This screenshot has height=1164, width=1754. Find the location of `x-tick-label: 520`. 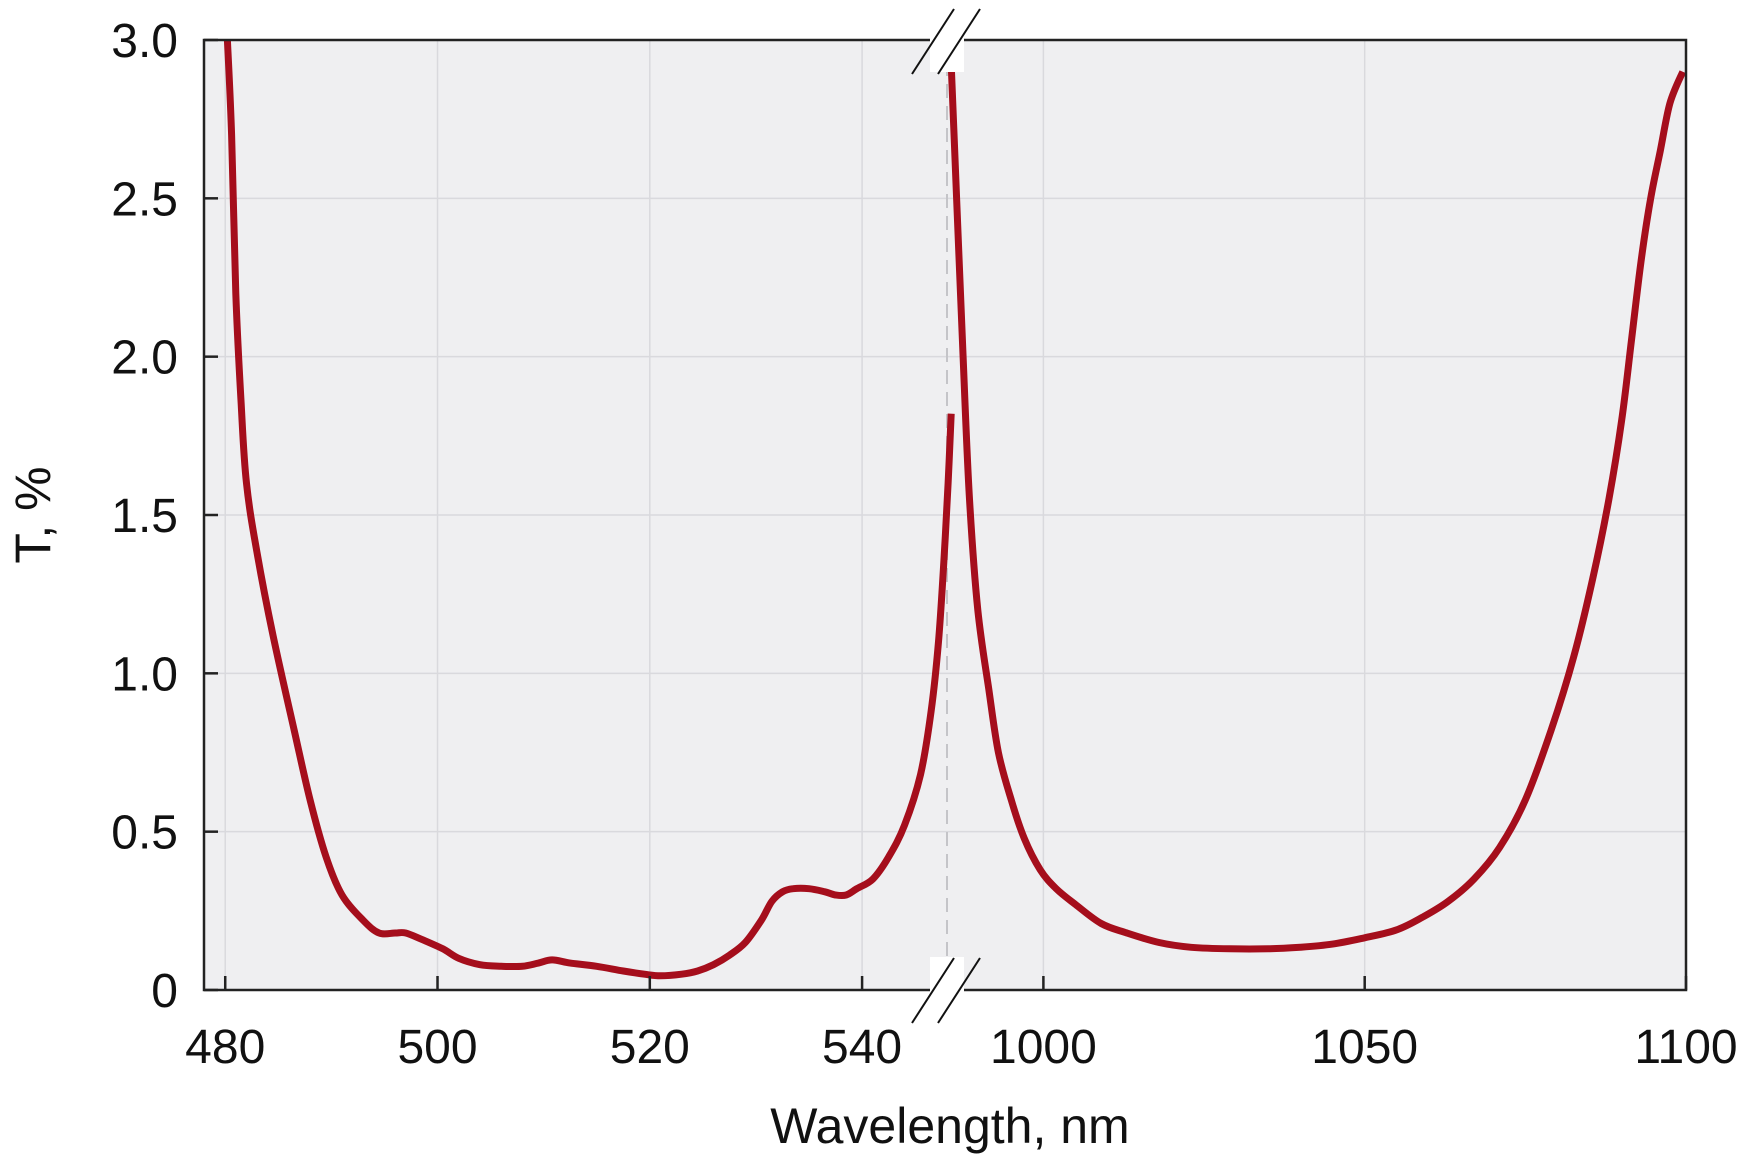

x-tick-label: 520 is located at coordinates (650, 1047).